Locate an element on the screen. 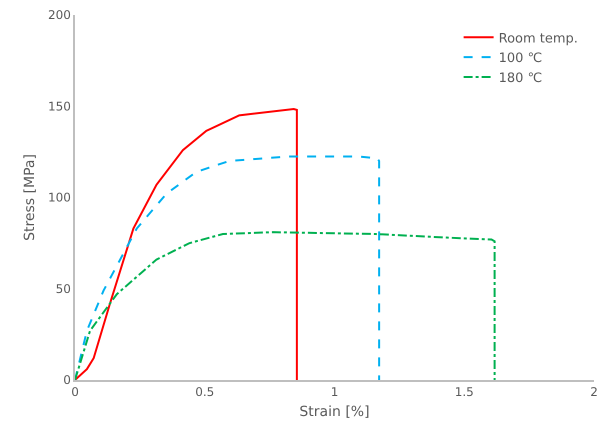 Image resolution: width=606 pixels, height=435 pixels. y-tick-label: 150 is located at coordinates (59, 106).